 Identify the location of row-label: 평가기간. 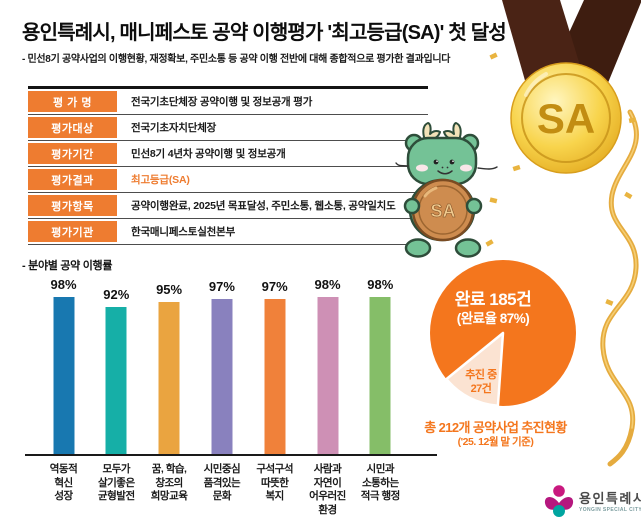
(72, 153).